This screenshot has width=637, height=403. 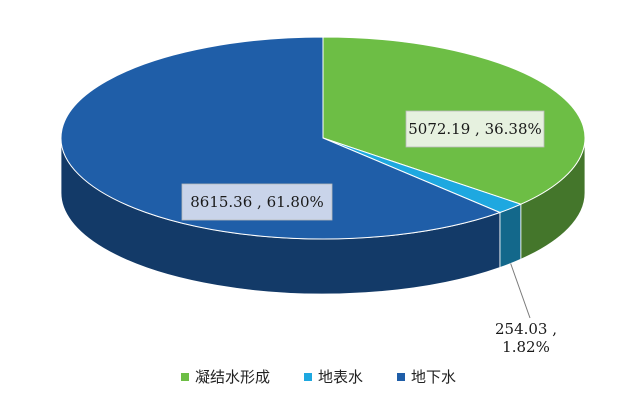 I want to click on data-label-groundwater: 8615.36 , 61.80%, so click(x=257, y=202).